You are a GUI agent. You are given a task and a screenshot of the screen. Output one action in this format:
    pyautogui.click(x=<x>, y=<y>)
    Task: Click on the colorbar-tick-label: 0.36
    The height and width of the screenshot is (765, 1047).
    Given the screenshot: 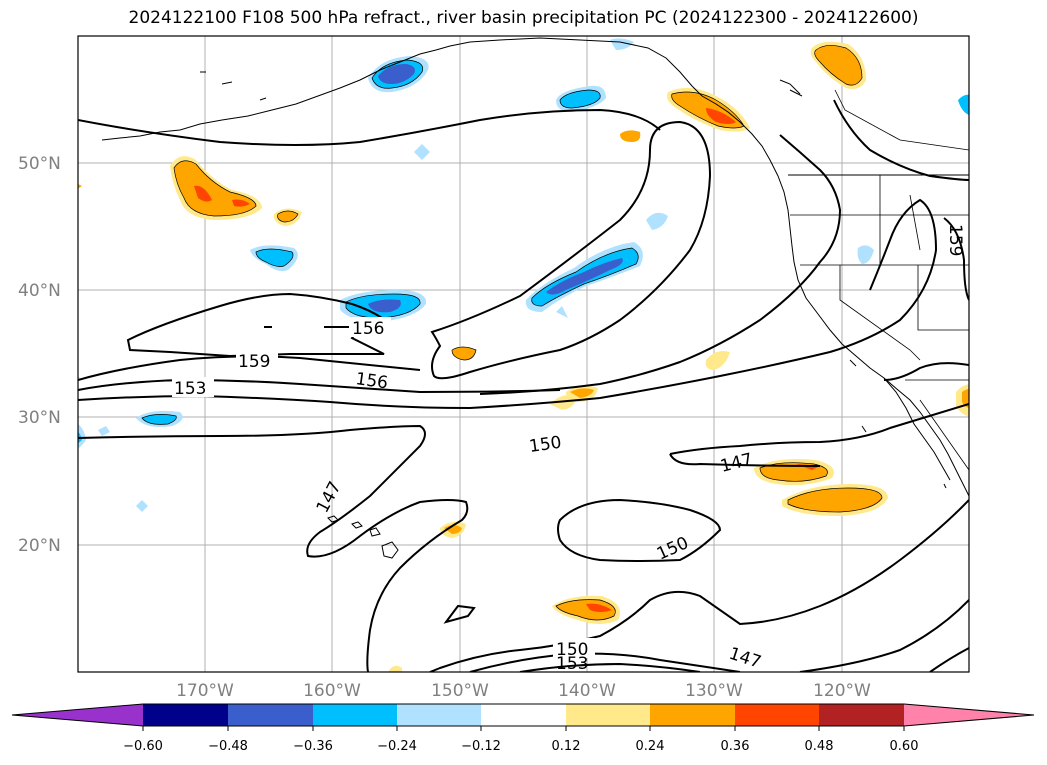 What is the action you would take?
    pyautogui.click(x=735, y=746)
    